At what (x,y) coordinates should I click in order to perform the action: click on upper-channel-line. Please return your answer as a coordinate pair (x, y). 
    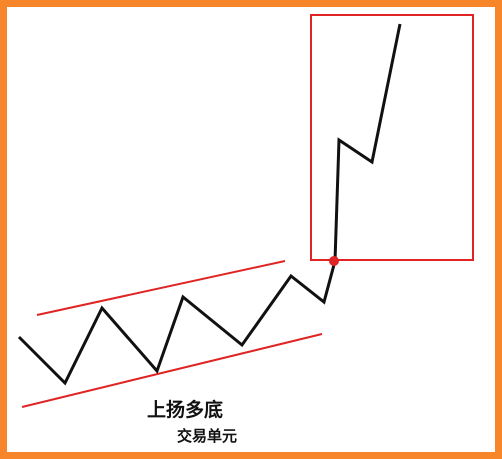
    Looking at the image, I should click on (161, 288).